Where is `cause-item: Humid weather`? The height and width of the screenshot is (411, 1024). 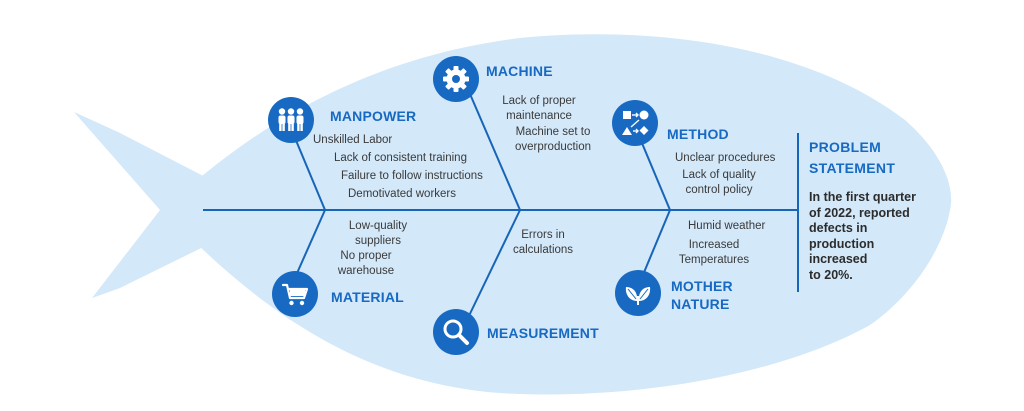
cause-item: Humid weather is located at coordinates (727, 226).